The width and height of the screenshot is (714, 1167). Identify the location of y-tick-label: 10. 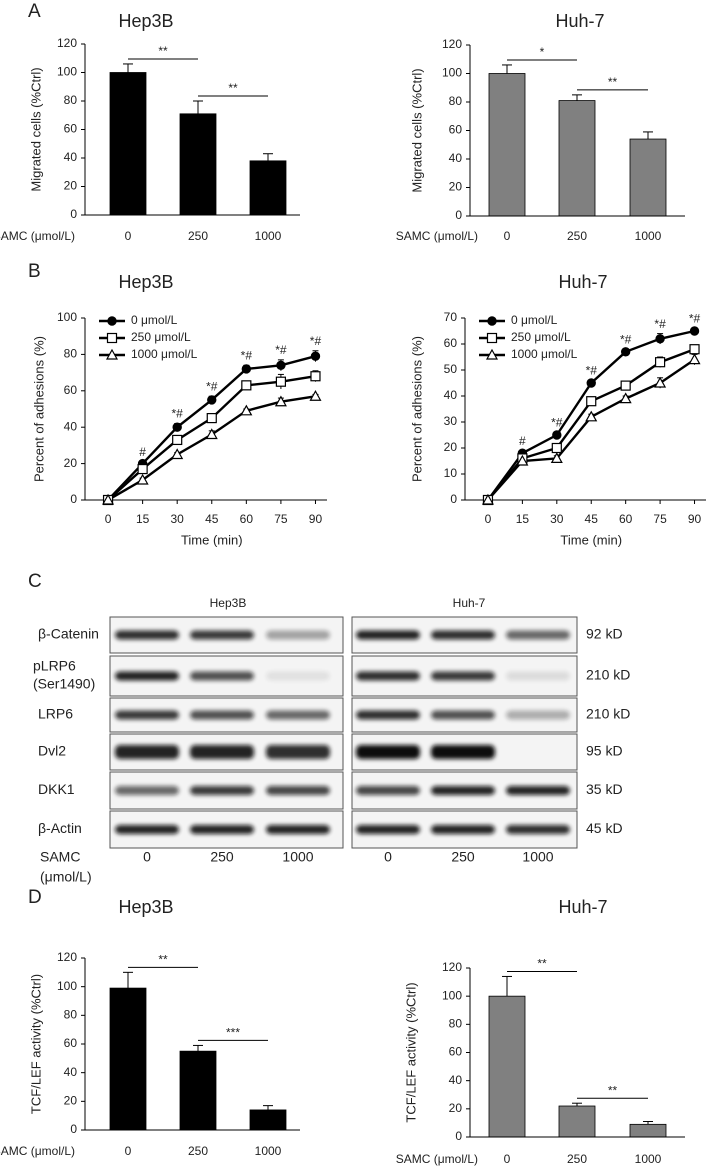
(451, 473).